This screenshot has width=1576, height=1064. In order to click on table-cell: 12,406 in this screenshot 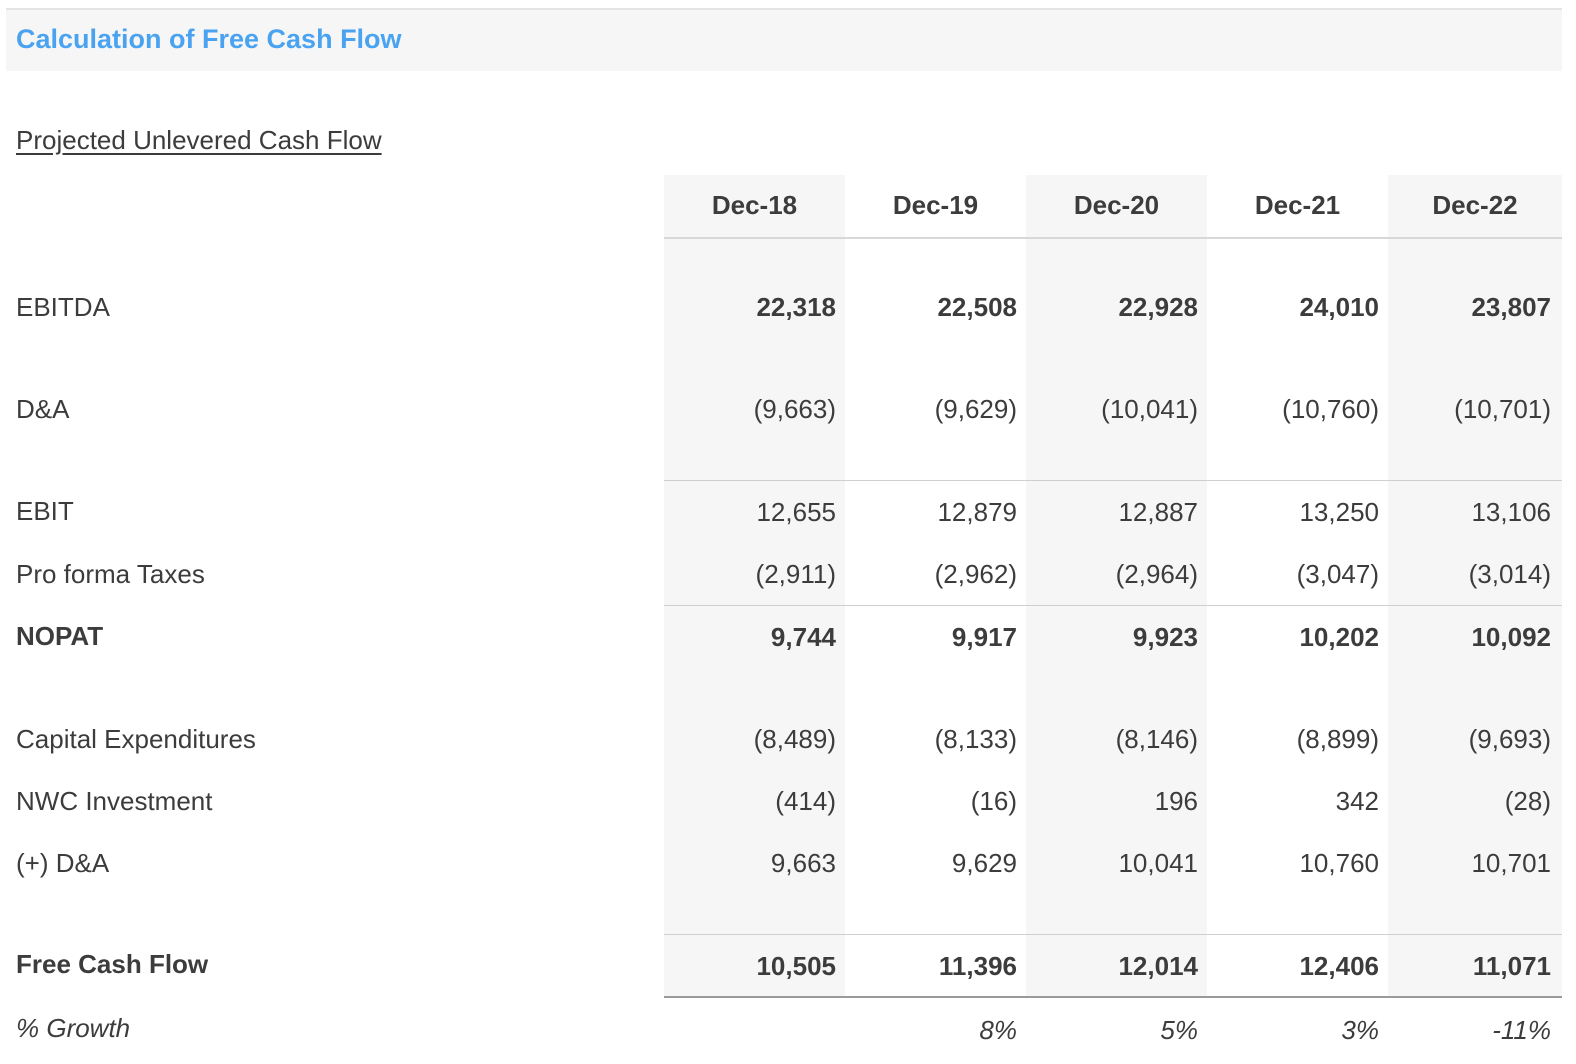, I will do `click(1339, 966)`.